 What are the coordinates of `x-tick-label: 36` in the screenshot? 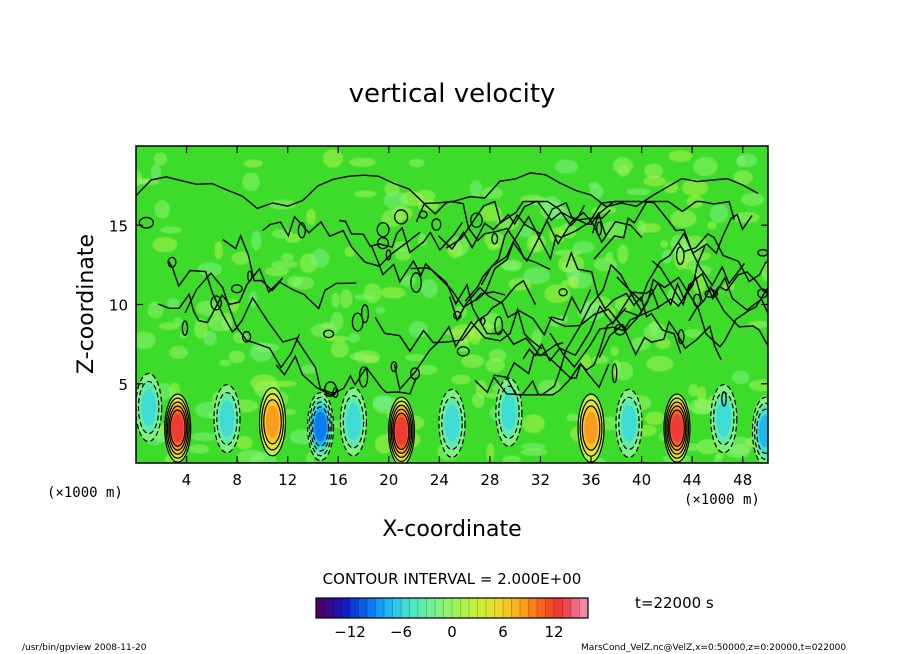 It's located at (590, 480).